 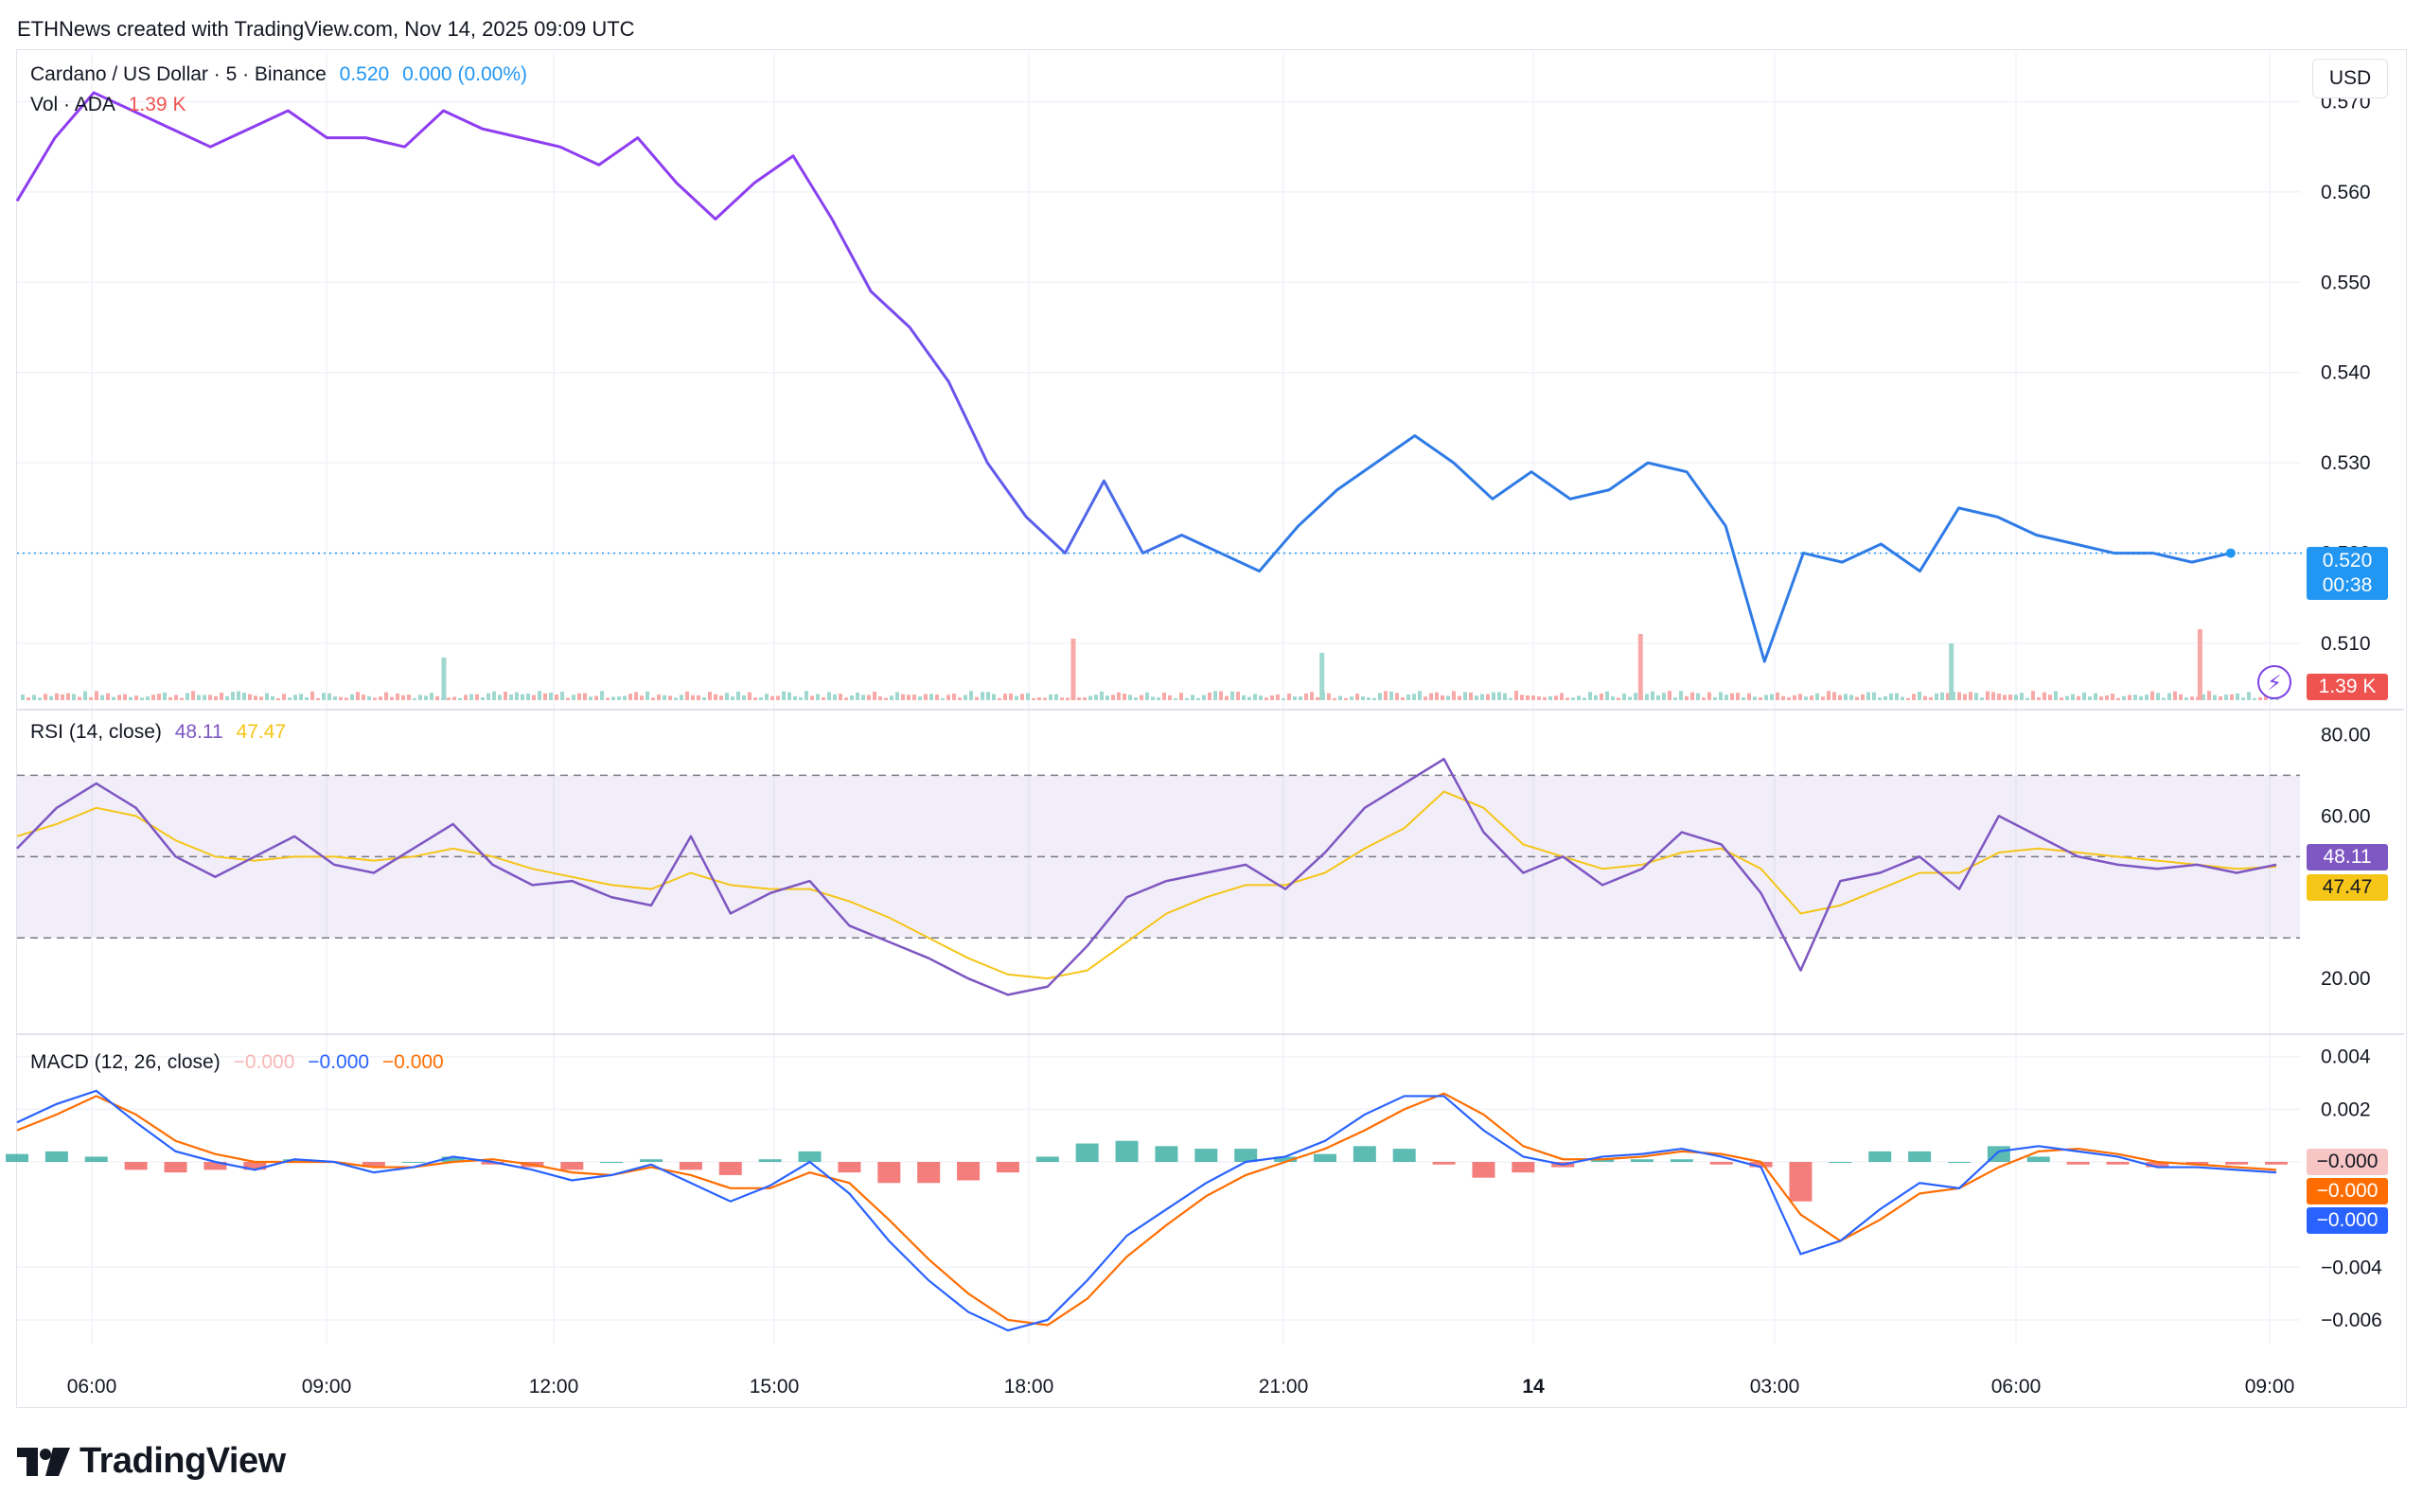 I want to click on rsi-tick-label: 60.00, so click(x=2346, y=816).